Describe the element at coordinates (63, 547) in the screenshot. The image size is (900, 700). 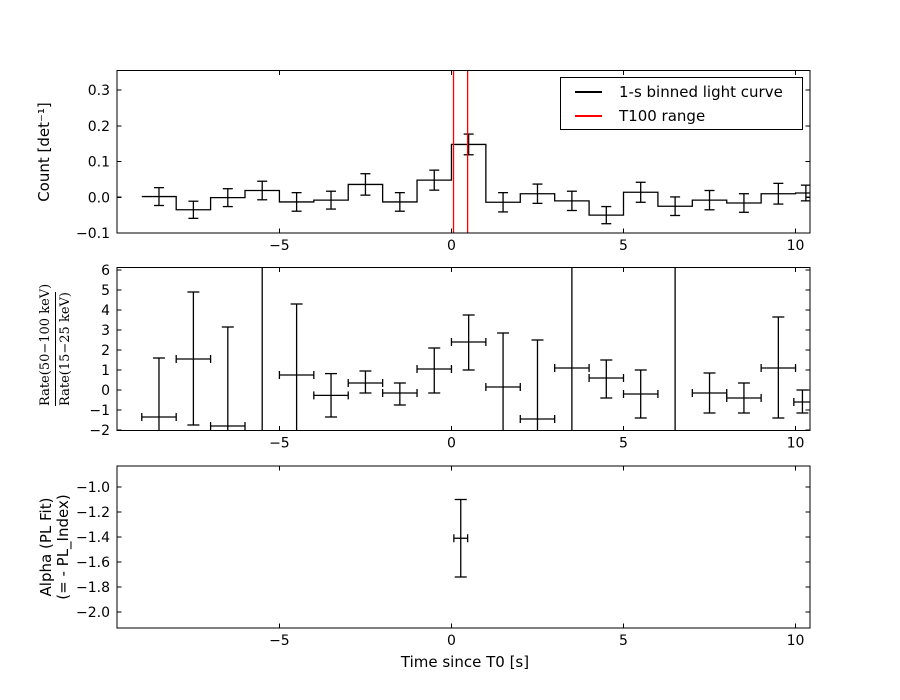
I see `ylabel-alpha-line2: (= - PL_Index)` at that location.